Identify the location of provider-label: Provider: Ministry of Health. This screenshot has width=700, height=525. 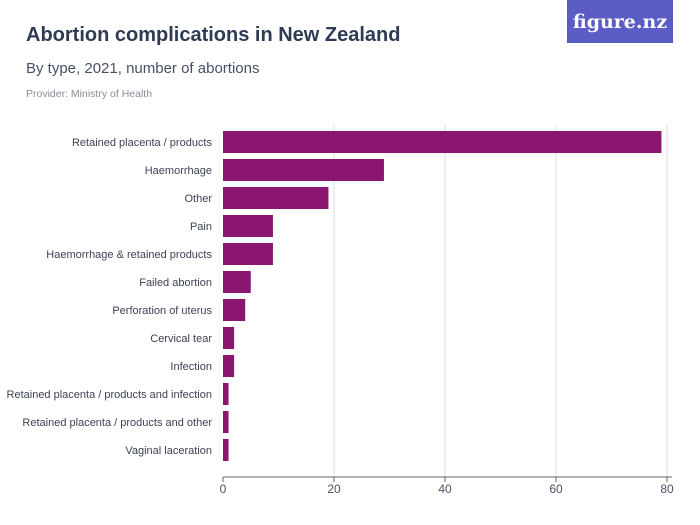
(89, 94).